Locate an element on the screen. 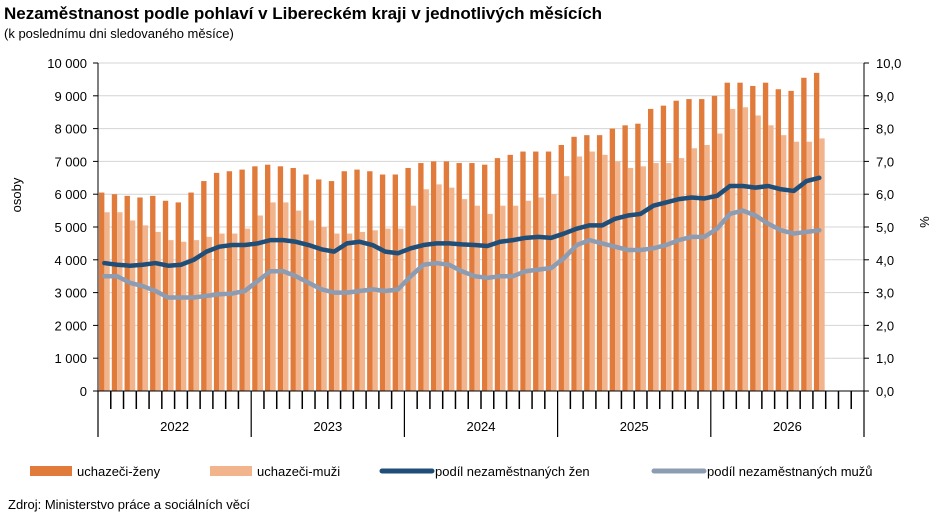 Image resolution: width=945 pixels, height=522 pixels. y-left-tick-label: 10 000 is located at coordinates (67, 63).